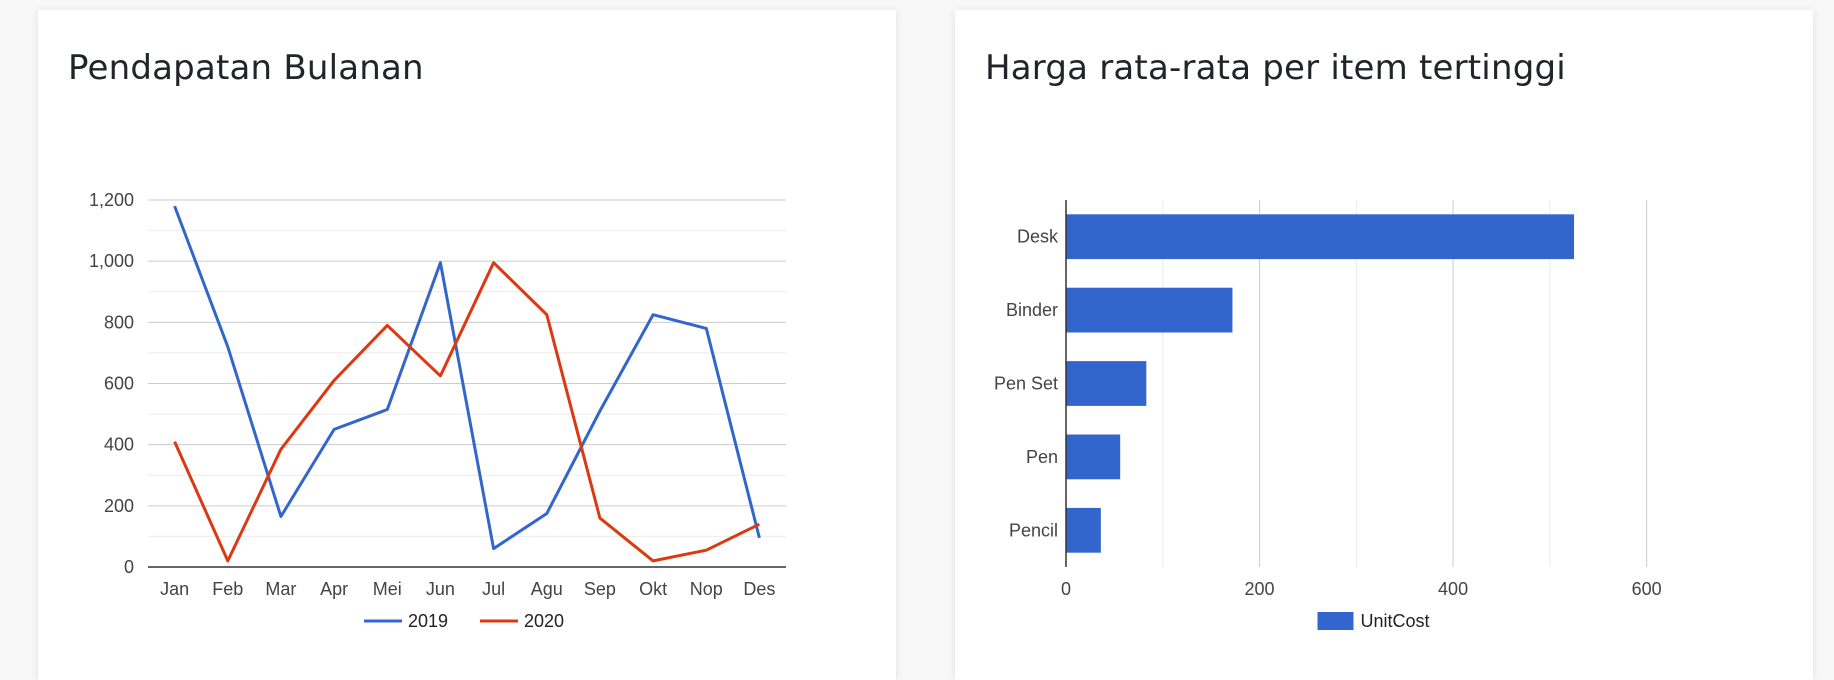 This screenshot has height=680, width=1834. What do you see at coordinates (280, 589) in the screenshot?
I see `x-tick-label: Mar` at bounding box center [280, 589].